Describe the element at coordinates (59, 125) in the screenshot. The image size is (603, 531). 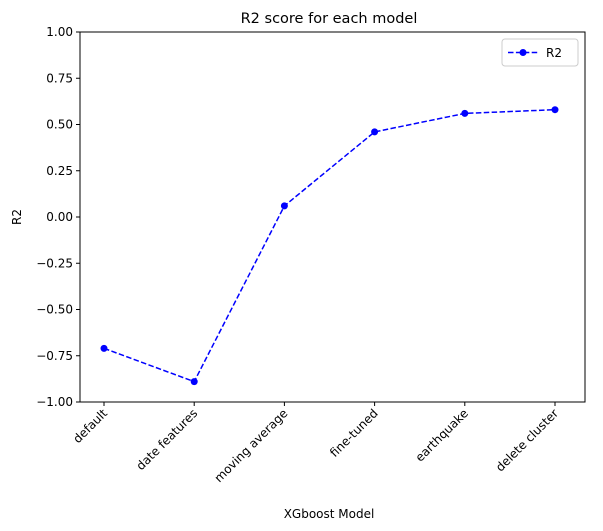
I see `y-tick-label: 0.50` at that location.